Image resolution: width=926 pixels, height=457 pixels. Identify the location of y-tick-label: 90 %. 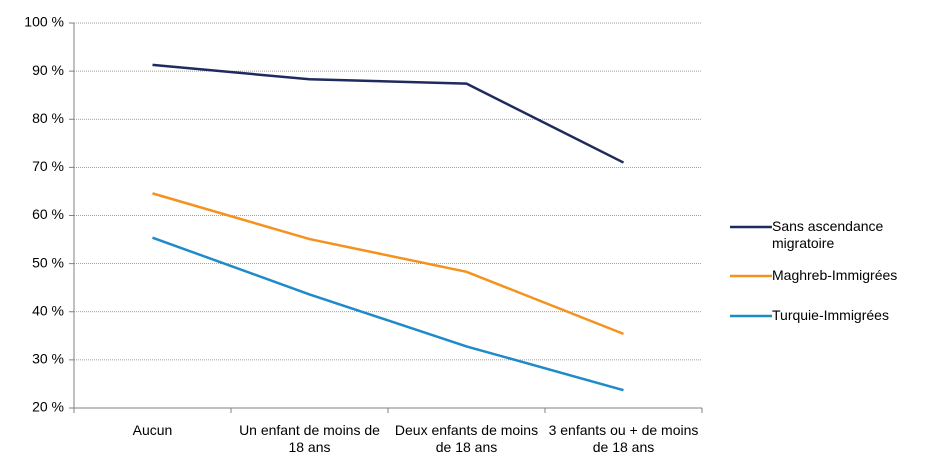
(48, 70).